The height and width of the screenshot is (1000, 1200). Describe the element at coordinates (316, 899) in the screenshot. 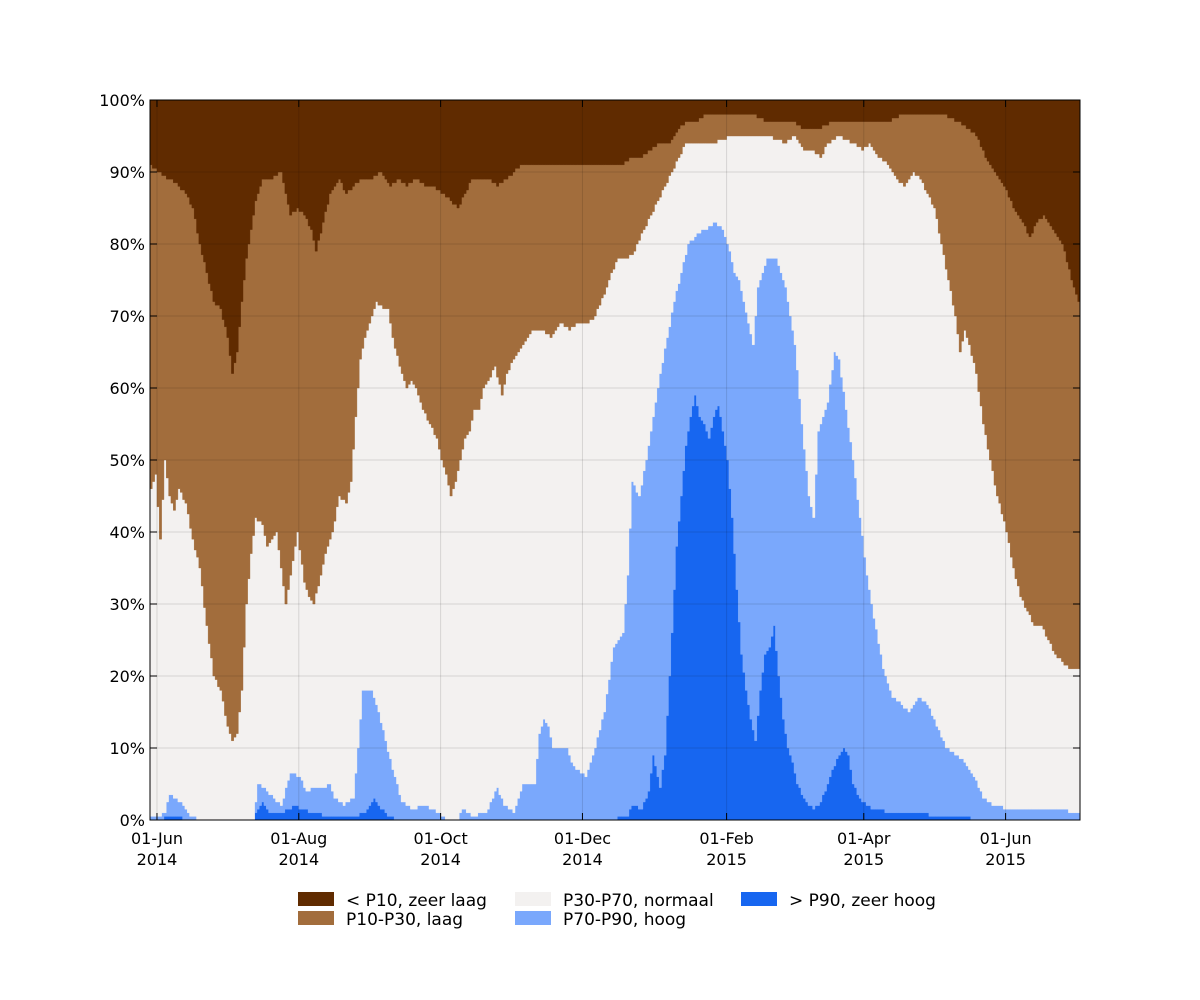

I see `legend-swatch-lt-p10` at that location.